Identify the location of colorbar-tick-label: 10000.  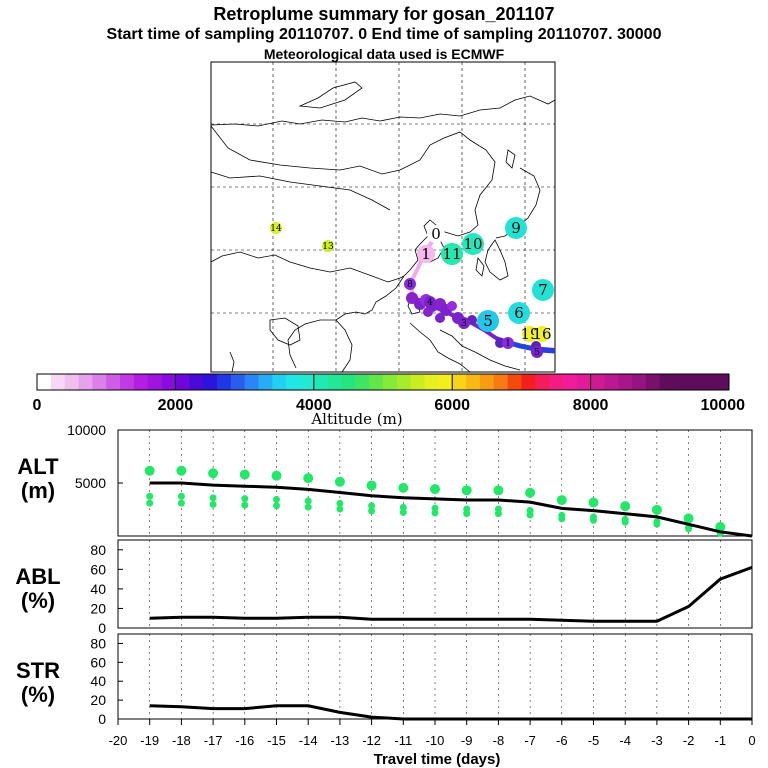
(723, 405).